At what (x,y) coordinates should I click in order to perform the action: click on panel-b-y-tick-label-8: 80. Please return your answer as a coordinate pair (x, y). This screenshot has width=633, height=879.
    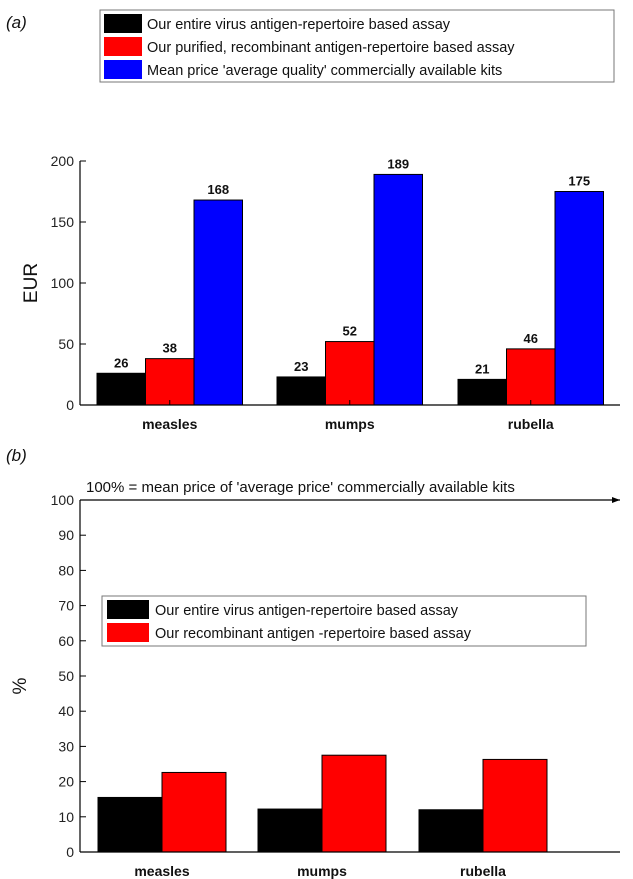
    Looking at the image, I should click on (66, 570).